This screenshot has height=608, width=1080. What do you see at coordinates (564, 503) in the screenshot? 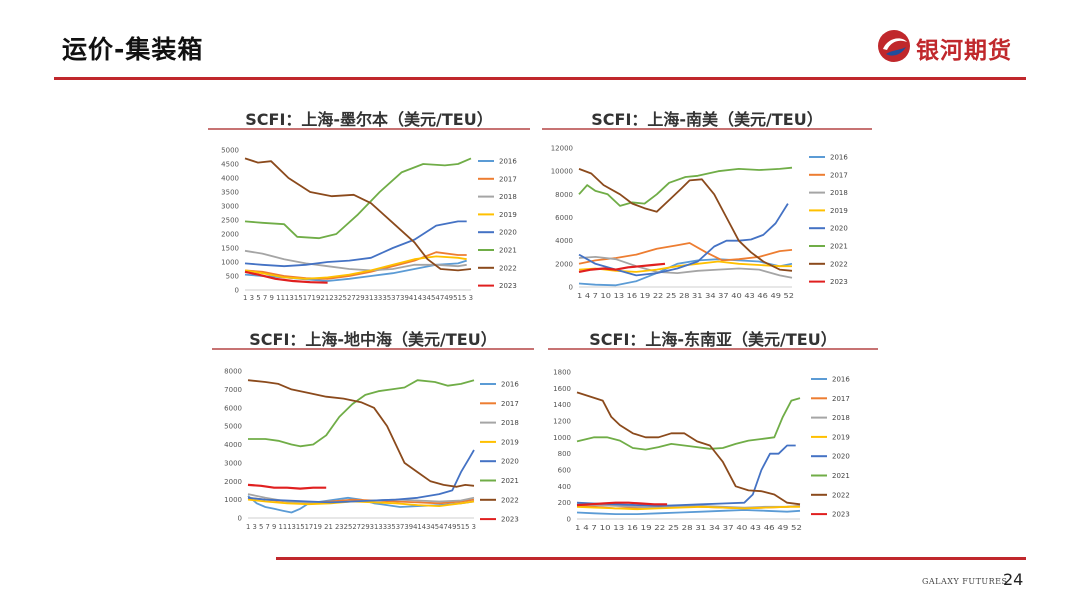
I see `y-tick-label: 200` at bounding box center [564, 503].